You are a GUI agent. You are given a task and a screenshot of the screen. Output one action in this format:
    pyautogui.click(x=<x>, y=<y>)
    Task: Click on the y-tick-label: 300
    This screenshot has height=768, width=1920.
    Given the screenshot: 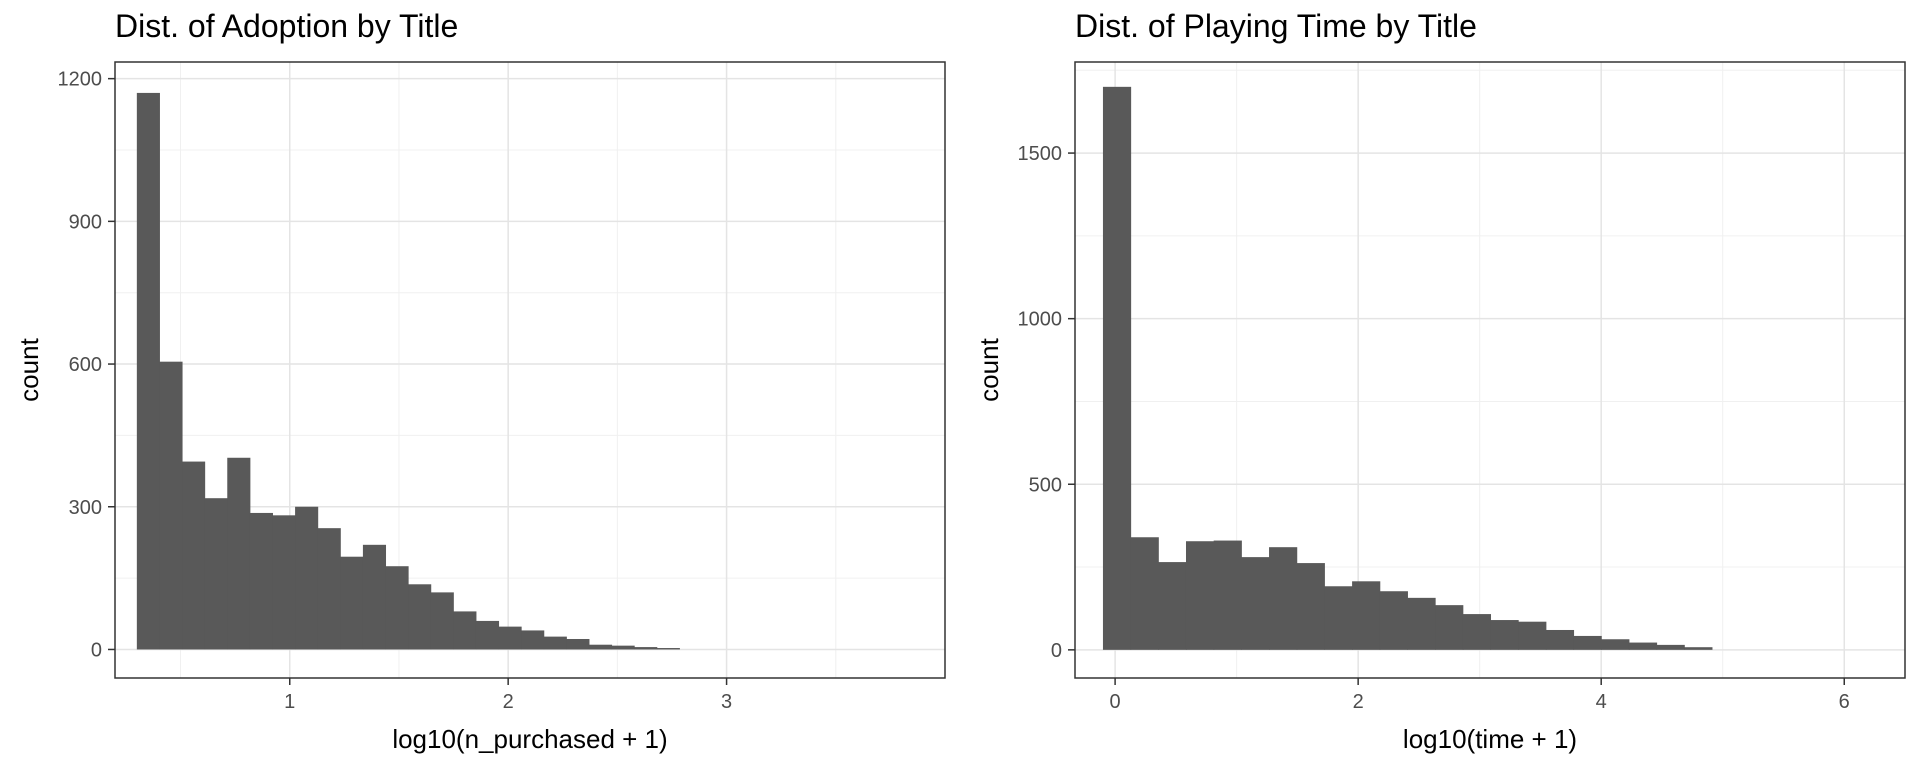 What is the action you would take?
    pyautogui.click(x=85, y=508)
    